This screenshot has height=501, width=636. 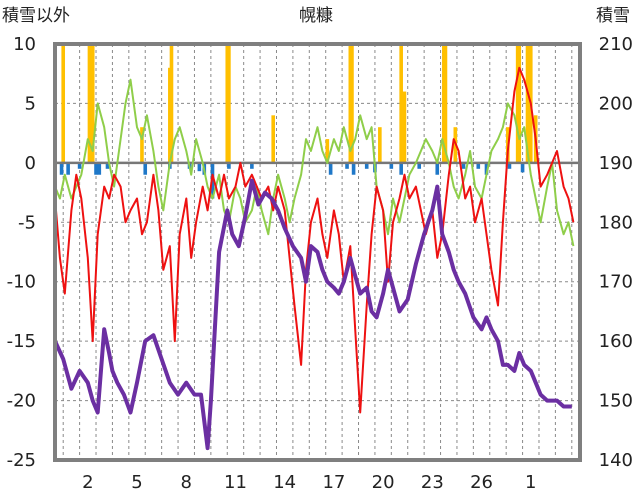 I want to click on x-tick-label: 14, so click(x=284, y=482).